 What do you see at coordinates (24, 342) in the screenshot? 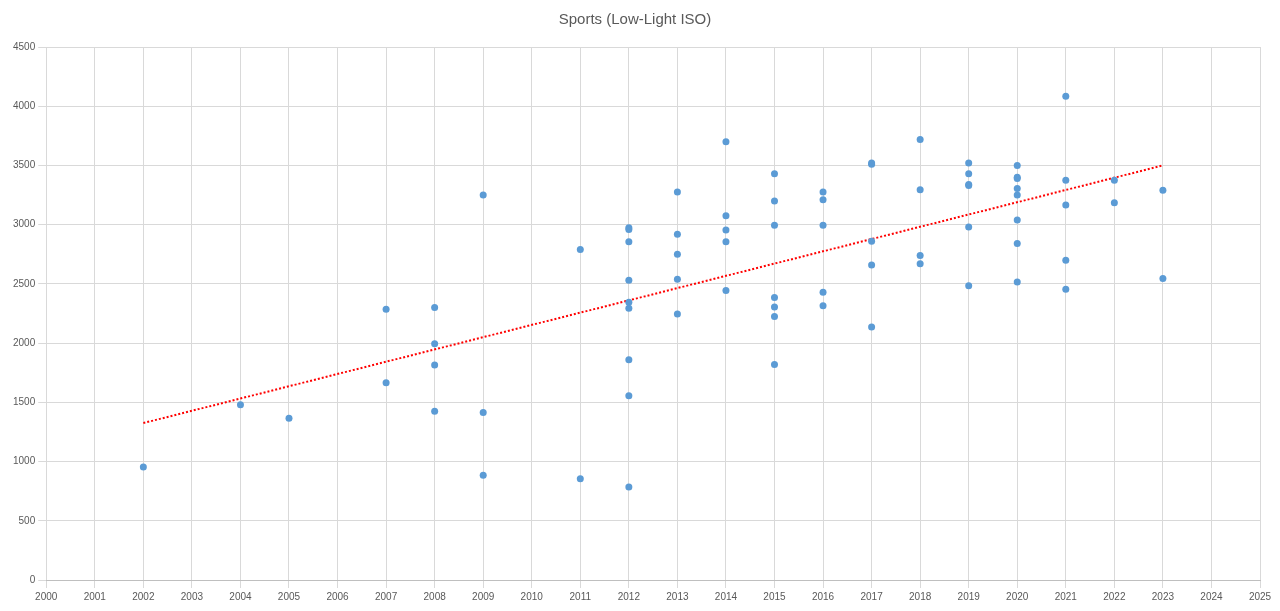
I see `y-tick-label: 2000` at bounding box center [24, 342].